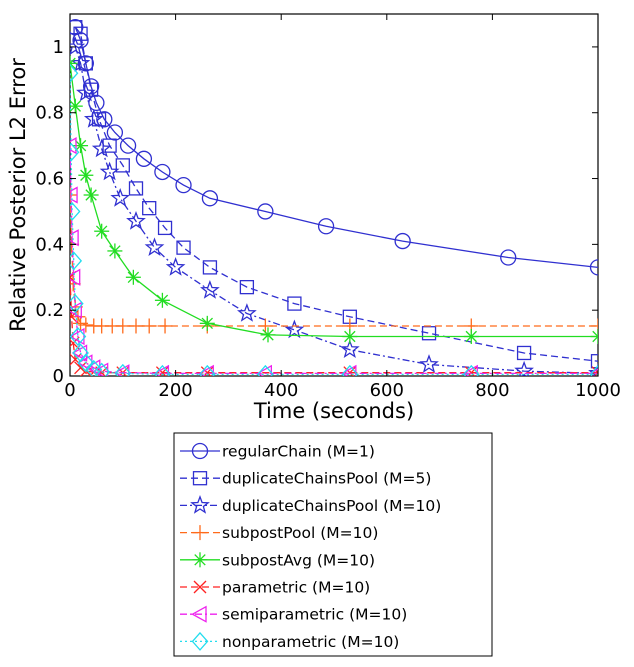 The width and height of the screenshot is (634, 667). I want to click on x-tick-label: 600, so click(387, 390).